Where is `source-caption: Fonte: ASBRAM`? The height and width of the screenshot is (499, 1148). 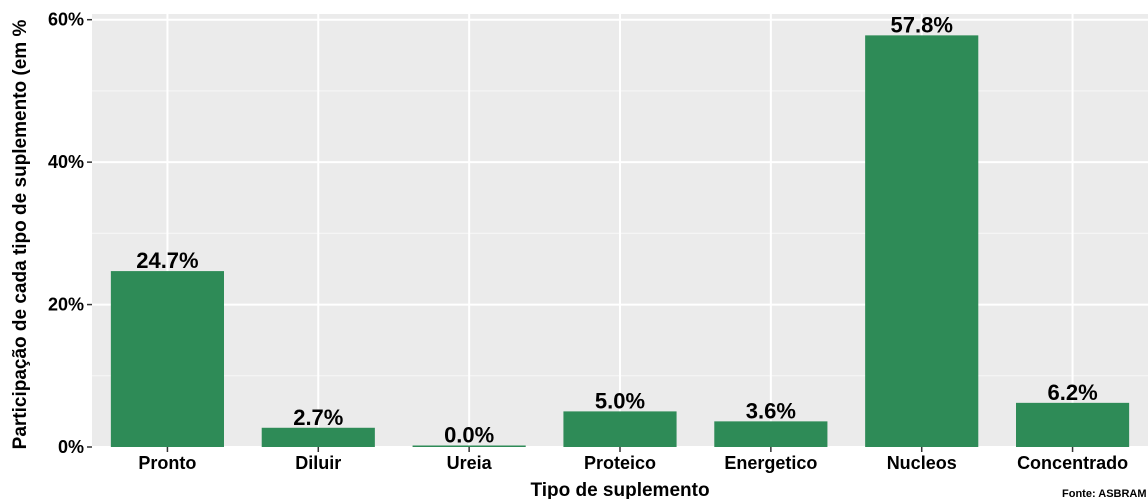
source-caption: Fonte: ASBRAM is located at coordinates (1104, 493).